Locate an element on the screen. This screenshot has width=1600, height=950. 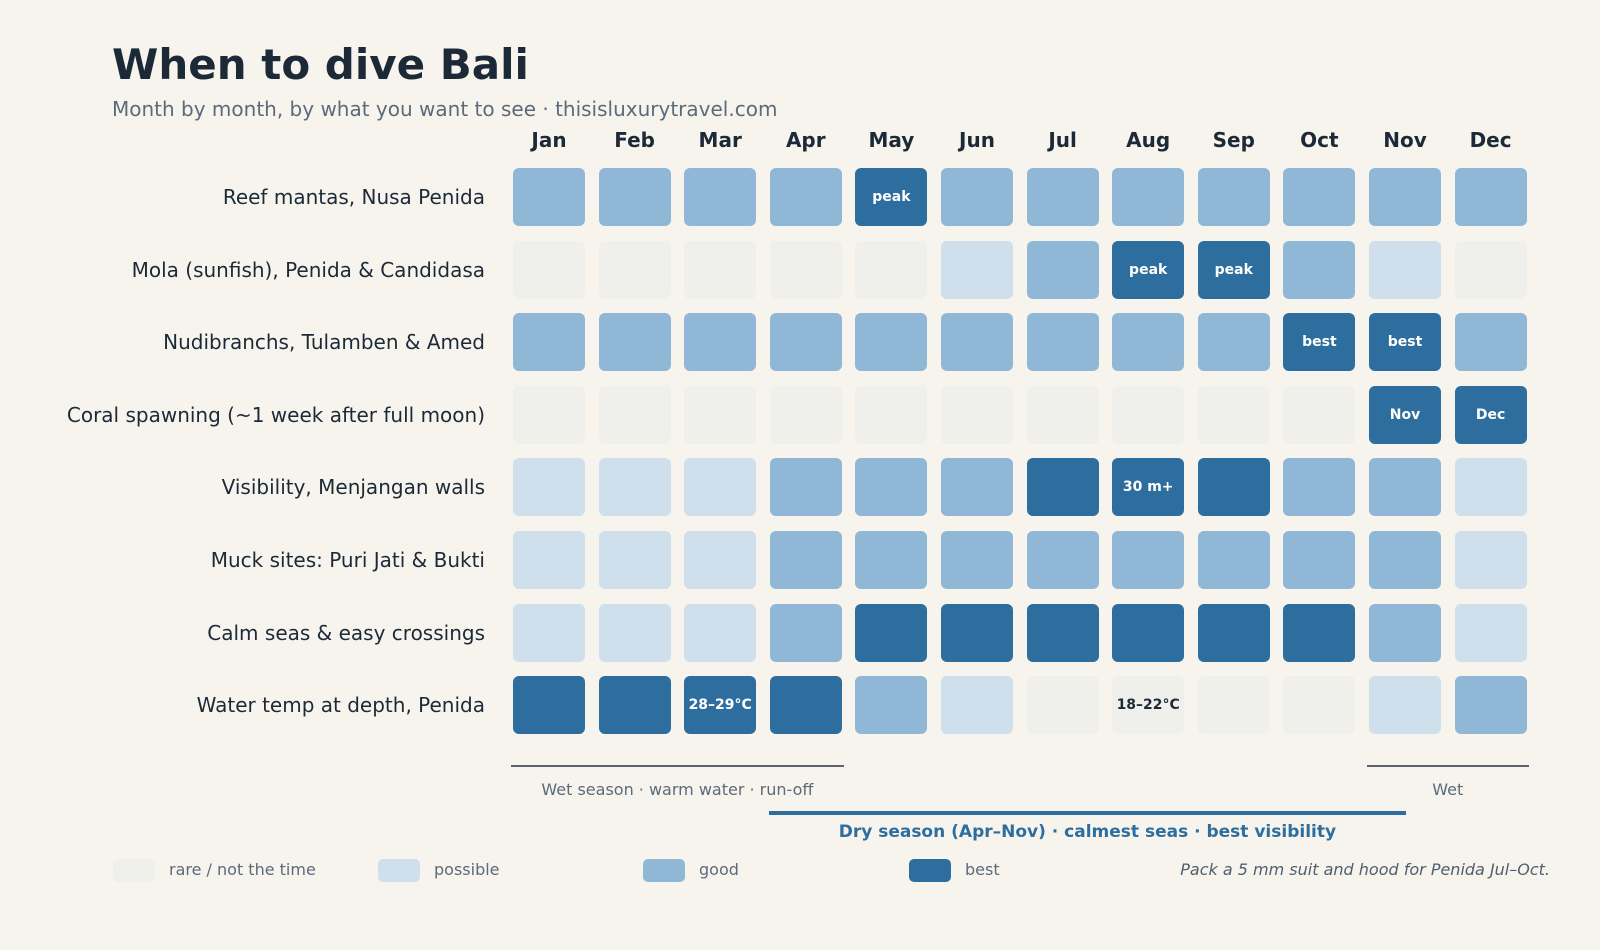
row-label: Visibility, Menjangan walls is located at coordinates (353, 487).